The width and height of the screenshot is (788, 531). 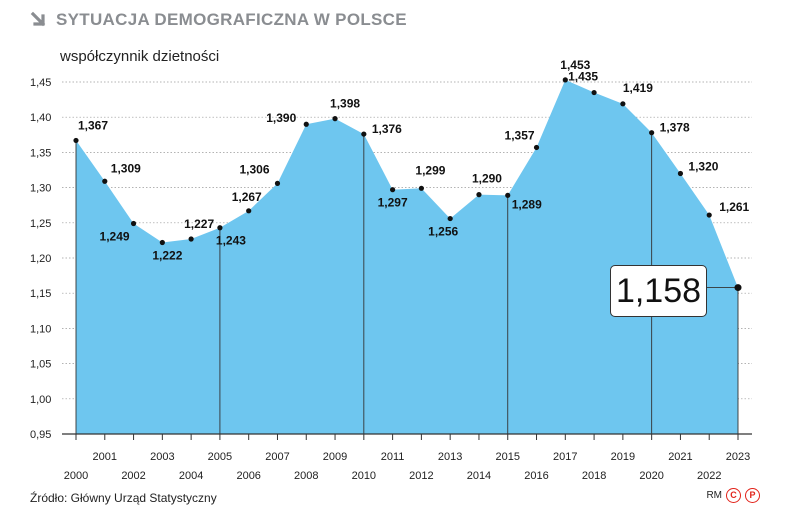 I want to click on data-point-2018, so click(x=594, y=92).